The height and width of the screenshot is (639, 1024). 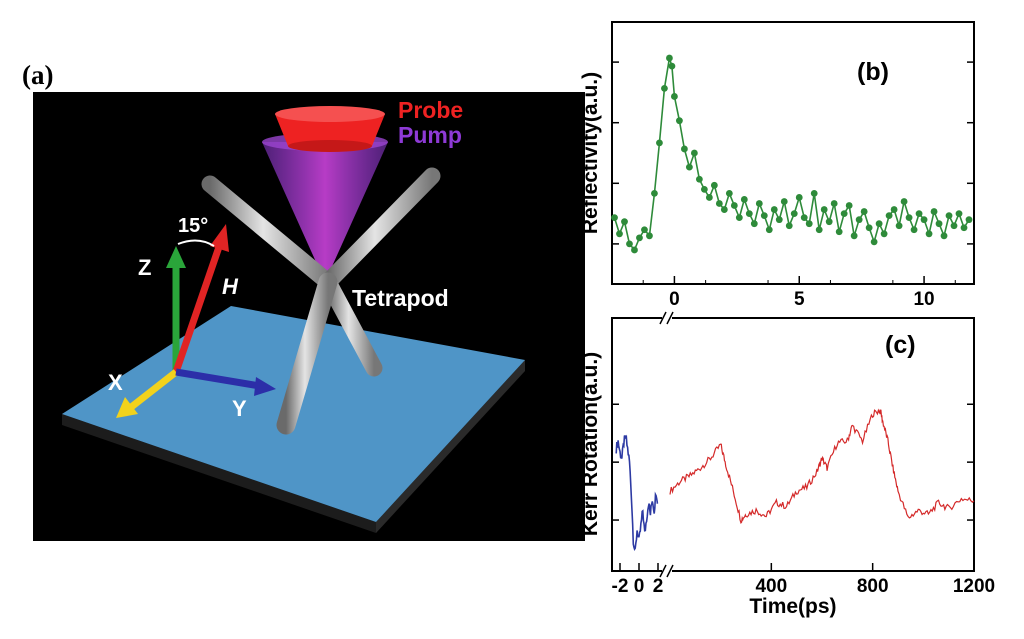 I want to click on chart-c-panel-label: (c), so click(x=900, y=345).